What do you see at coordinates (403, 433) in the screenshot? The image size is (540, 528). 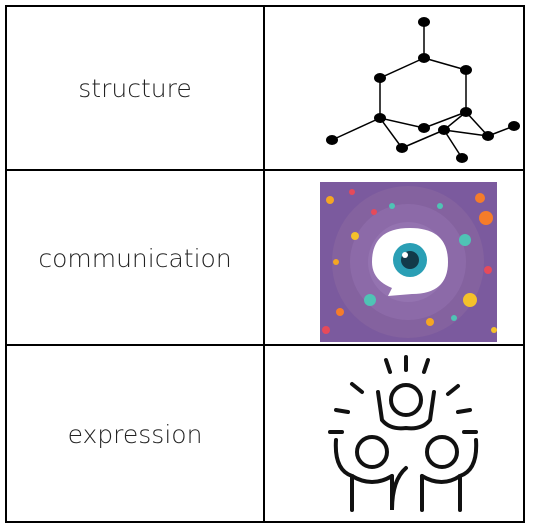 I see `expression-icon` at bounding box center [403, 433].